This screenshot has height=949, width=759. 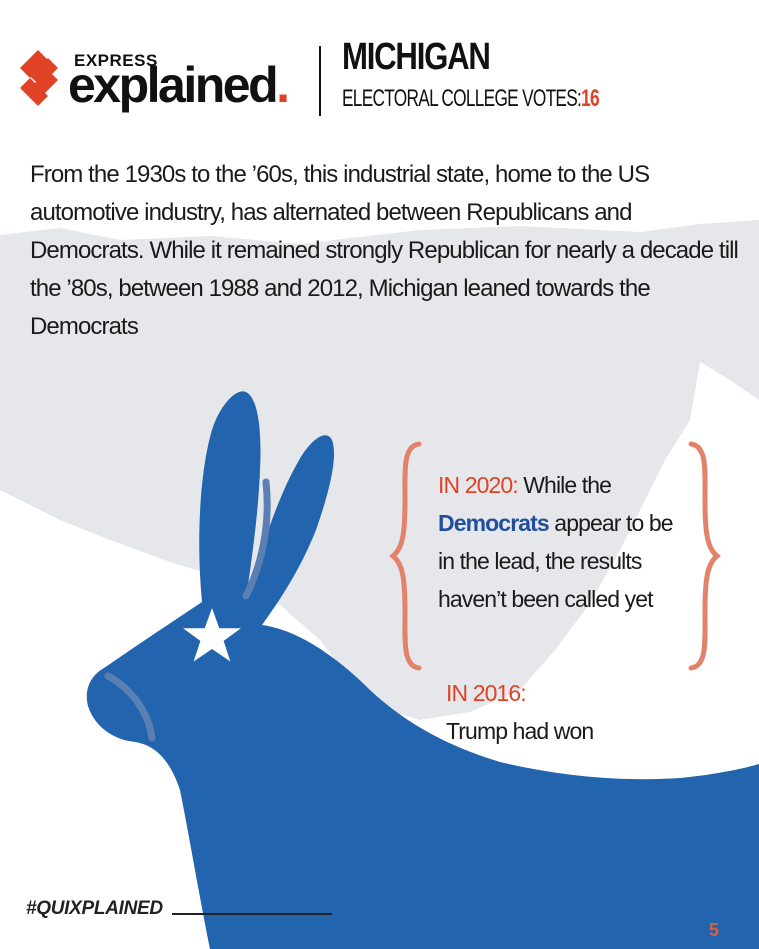 What do you see at coordinates (478, 485) in the screenshot?
I see `result-2020-label: IN 2020:` at bounding box center [478, 485].